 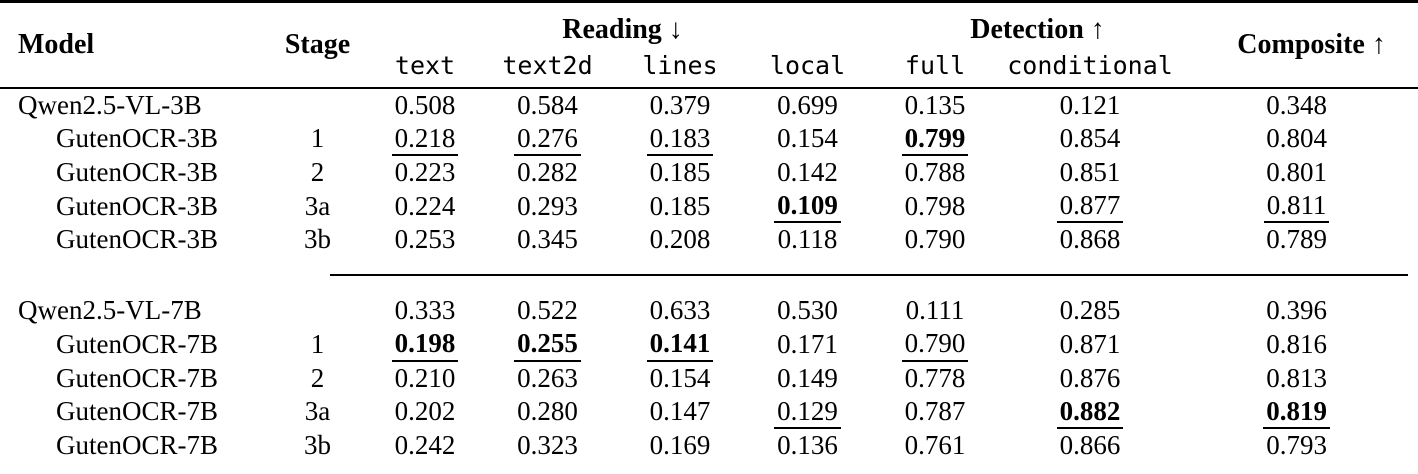 What do you see at coordinates (807, 344) in the screenshot?
I see `cell-local: 0.171` at bounding box center [807, 344].